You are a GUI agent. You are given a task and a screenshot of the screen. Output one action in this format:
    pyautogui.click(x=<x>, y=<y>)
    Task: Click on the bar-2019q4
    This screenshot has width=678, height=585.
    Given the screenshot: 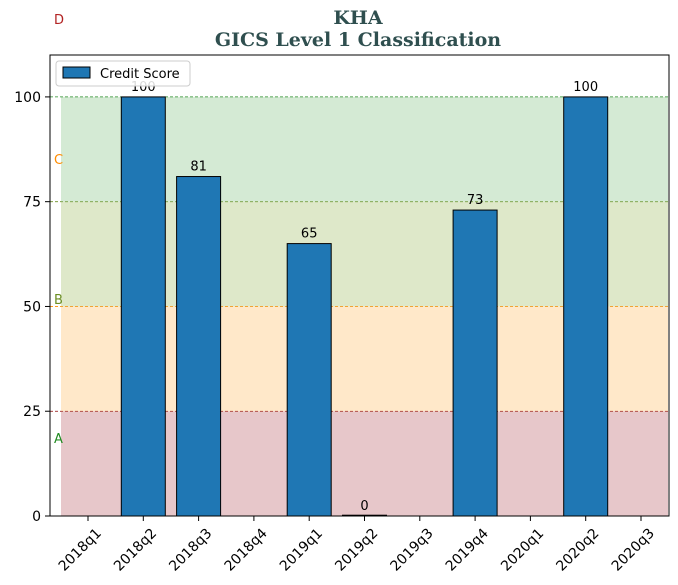 What is the action you would take?
    pyautogui.click(x=475, y=363)
    